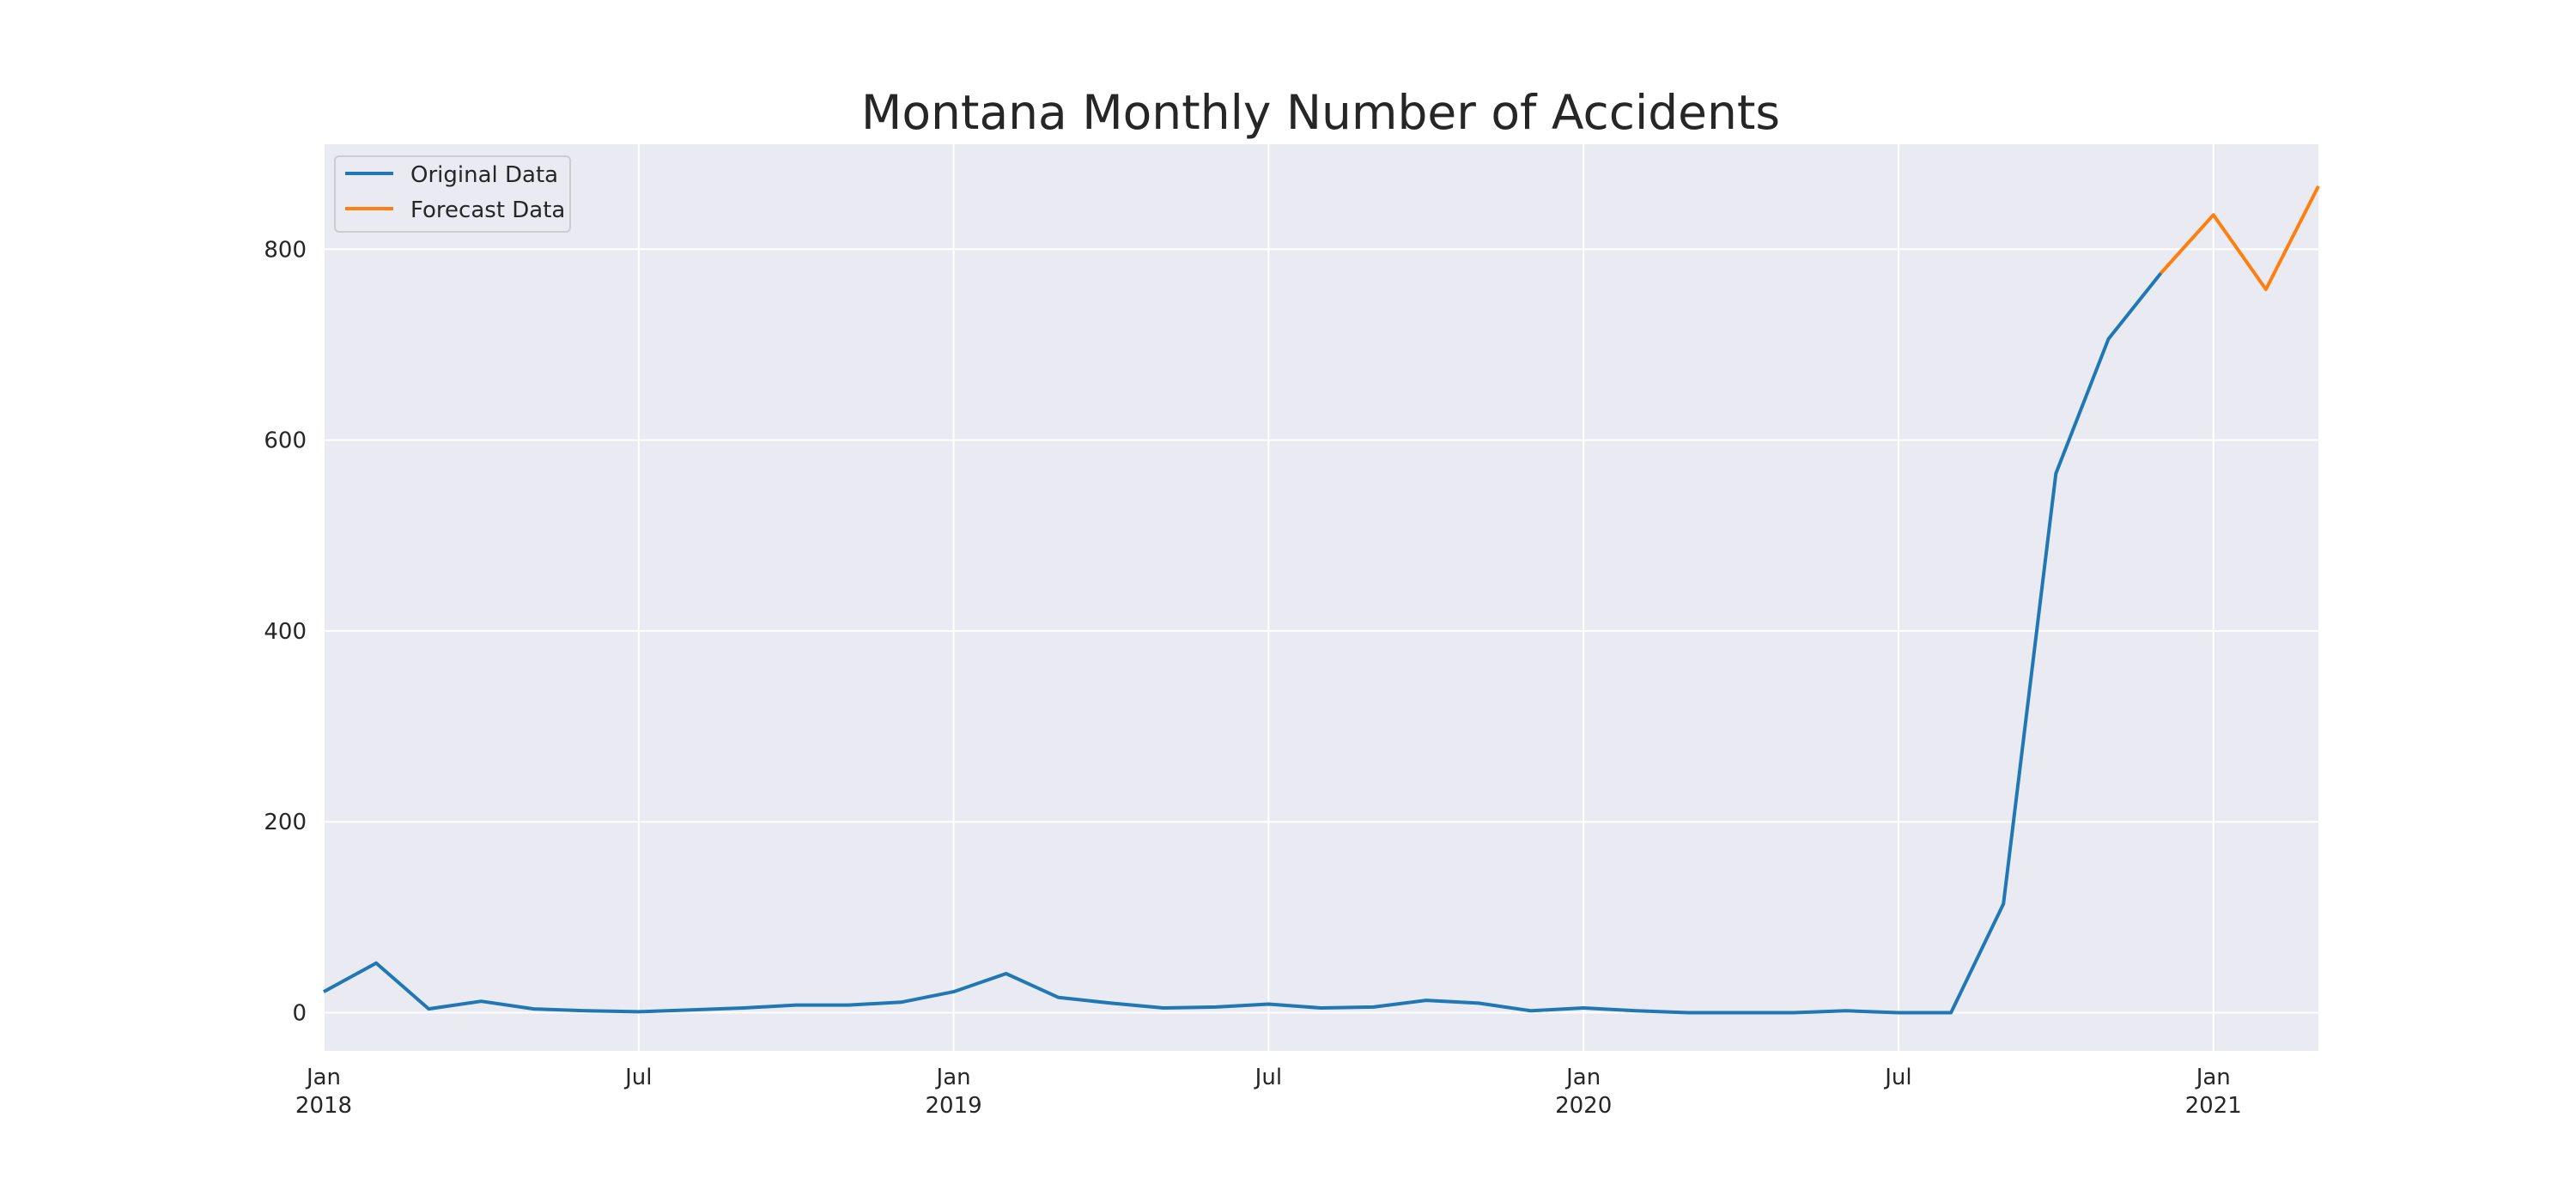 The height and width of the screenshot is (1202, 2576). Describe the element at coordinates (300, 1014) in the screenshot. I see `y-tick-label: 0` at that location.